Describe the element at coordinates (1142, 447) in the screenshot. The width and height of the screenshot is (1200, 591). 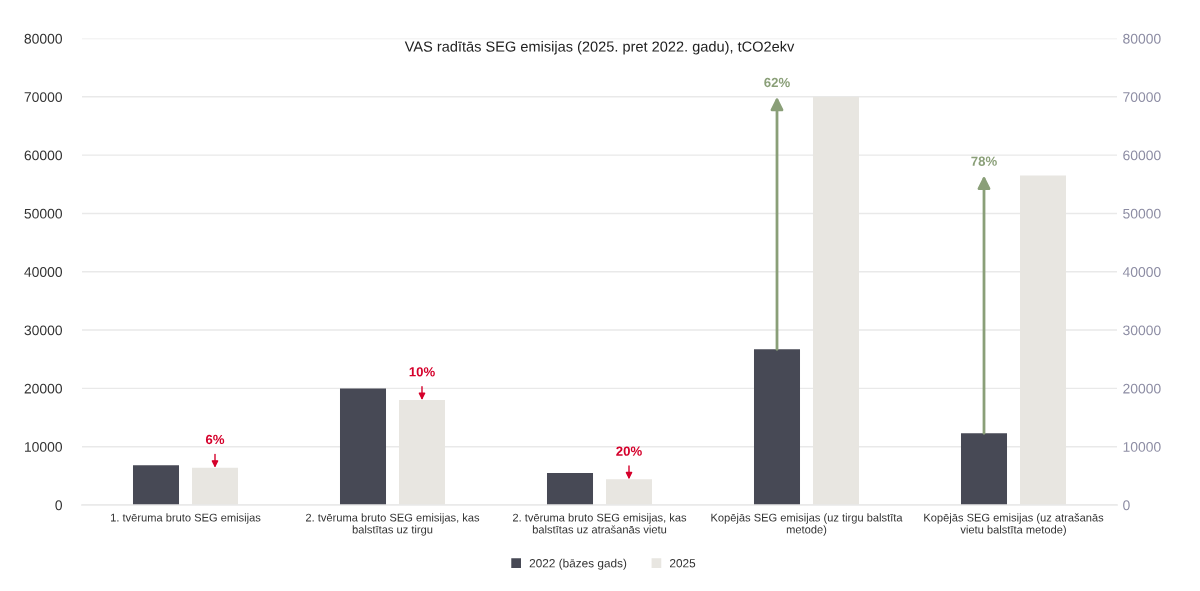
I see `y2-tick-label: 10000` at that location.